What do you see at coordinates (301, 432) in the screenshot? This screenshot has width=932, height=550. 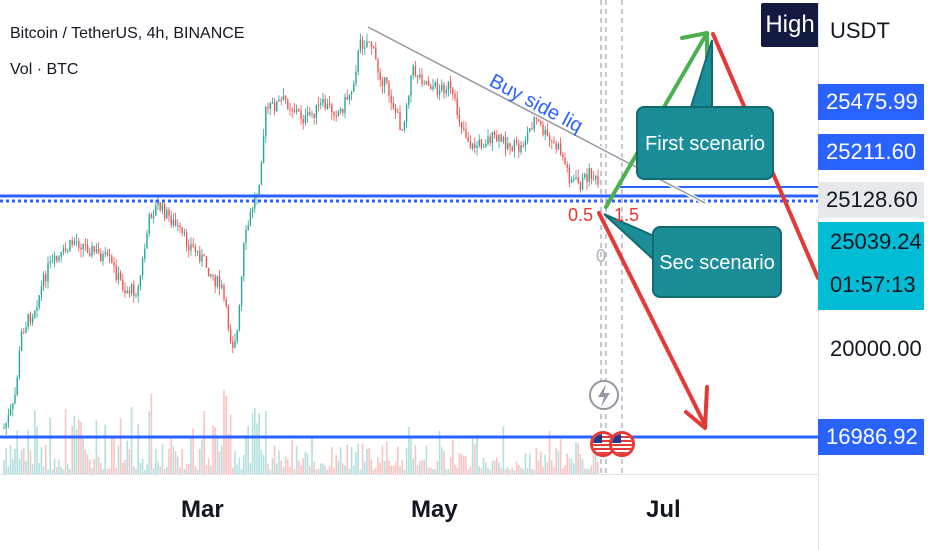 I see `volume-bars` at bounding box center [301, 432].